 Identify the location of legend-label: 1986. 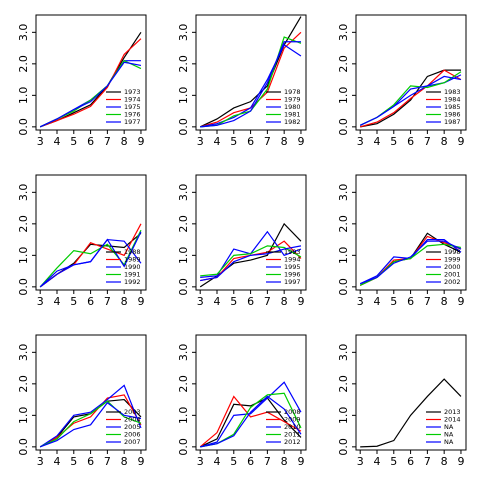
(452, 115).